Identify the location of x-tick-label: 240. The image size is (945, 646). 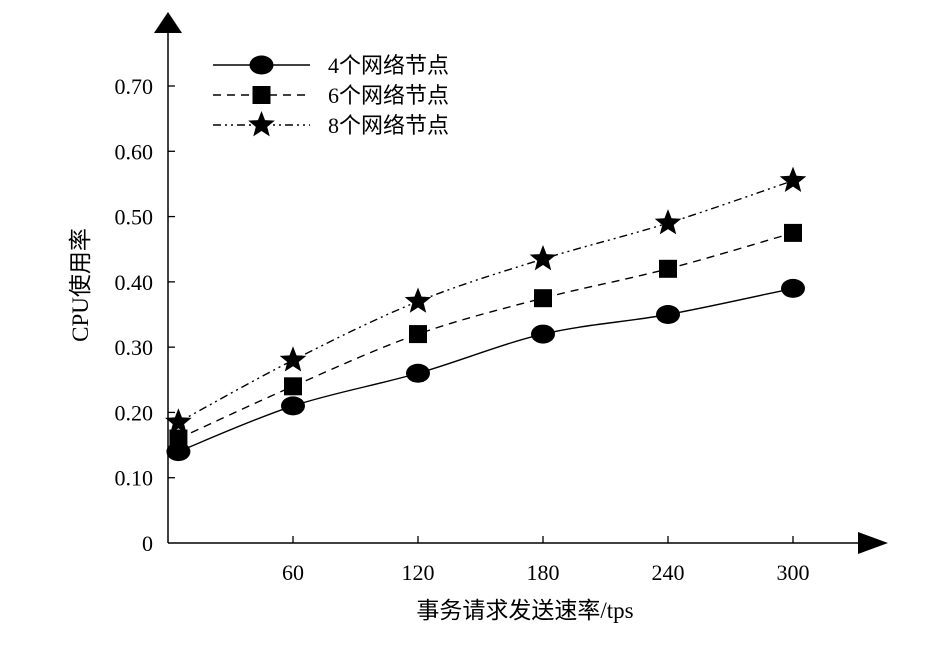
(668, 572).